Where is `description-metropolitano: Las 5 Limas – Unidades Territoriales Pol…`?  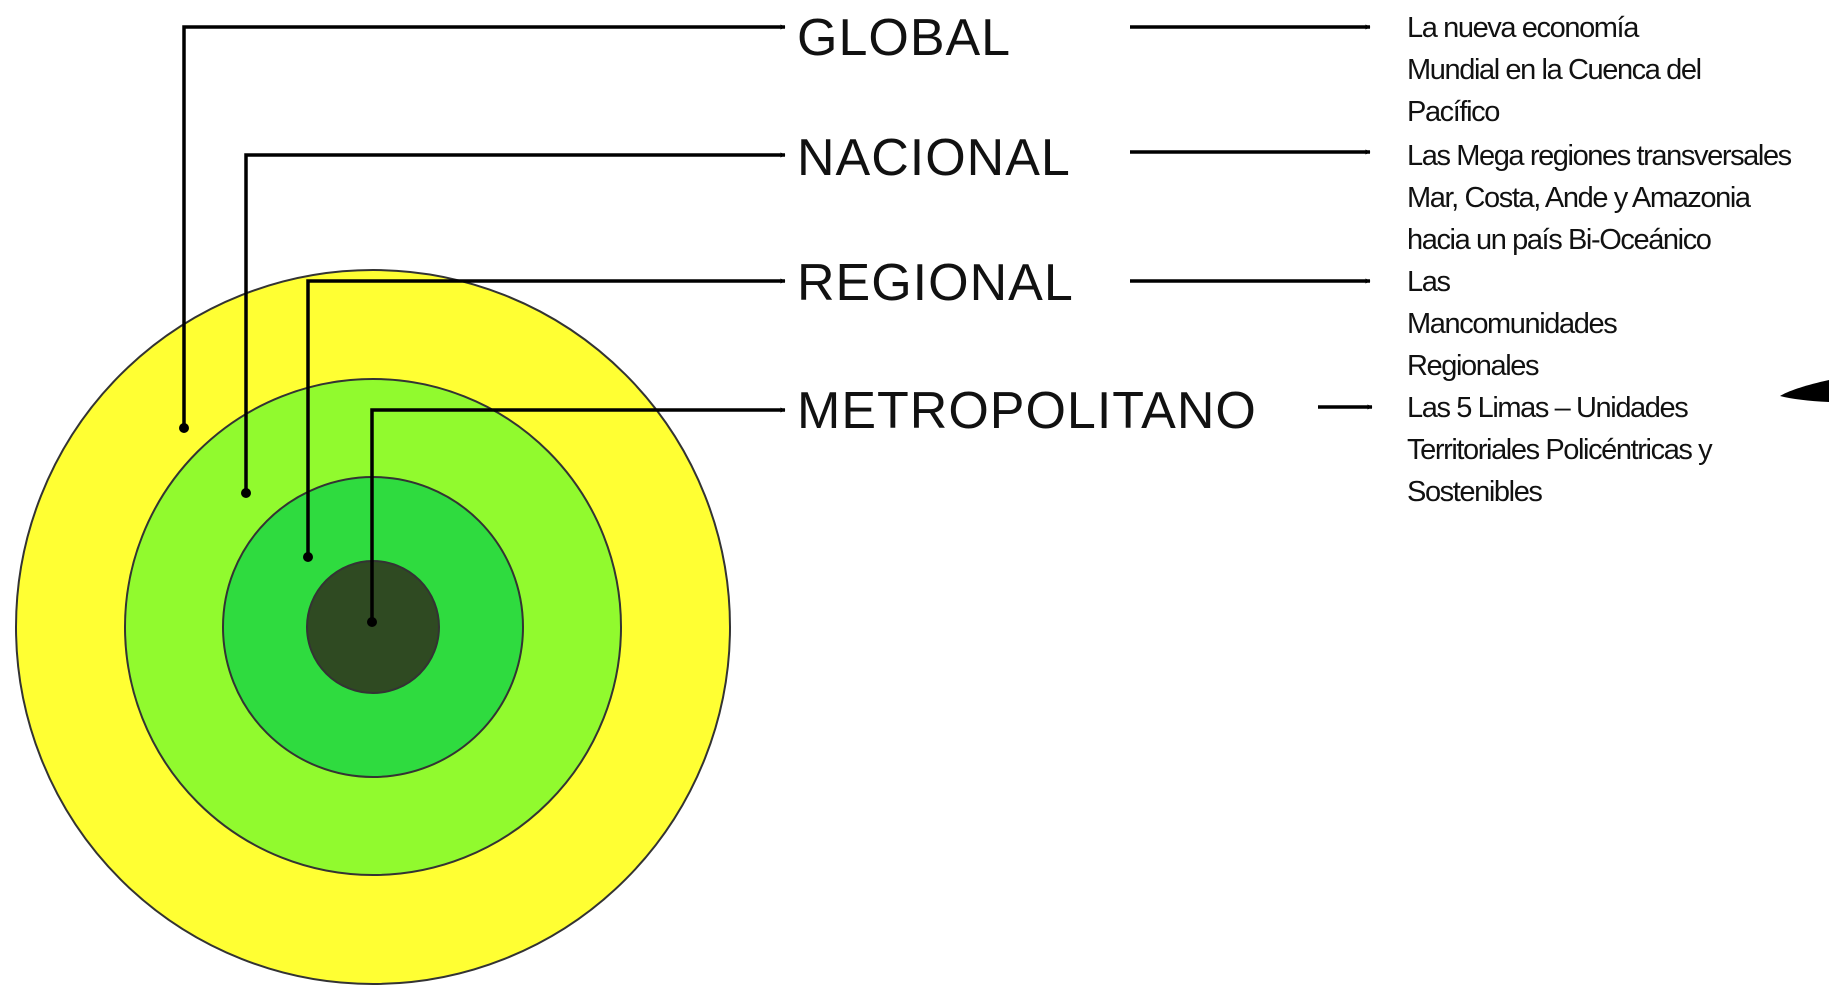 description-metropolitano: Las 5 Limas – Unidades Territoriales Pol… is located at coordinates (1562, 450).